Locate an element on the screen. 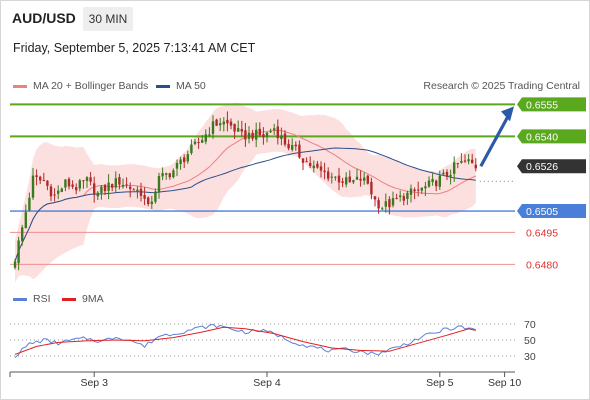 The width and height of the screenshot is (590, 400). legend-ma20-label: MA 20 + Bollinger Bands is located at coordinates (91, 86).